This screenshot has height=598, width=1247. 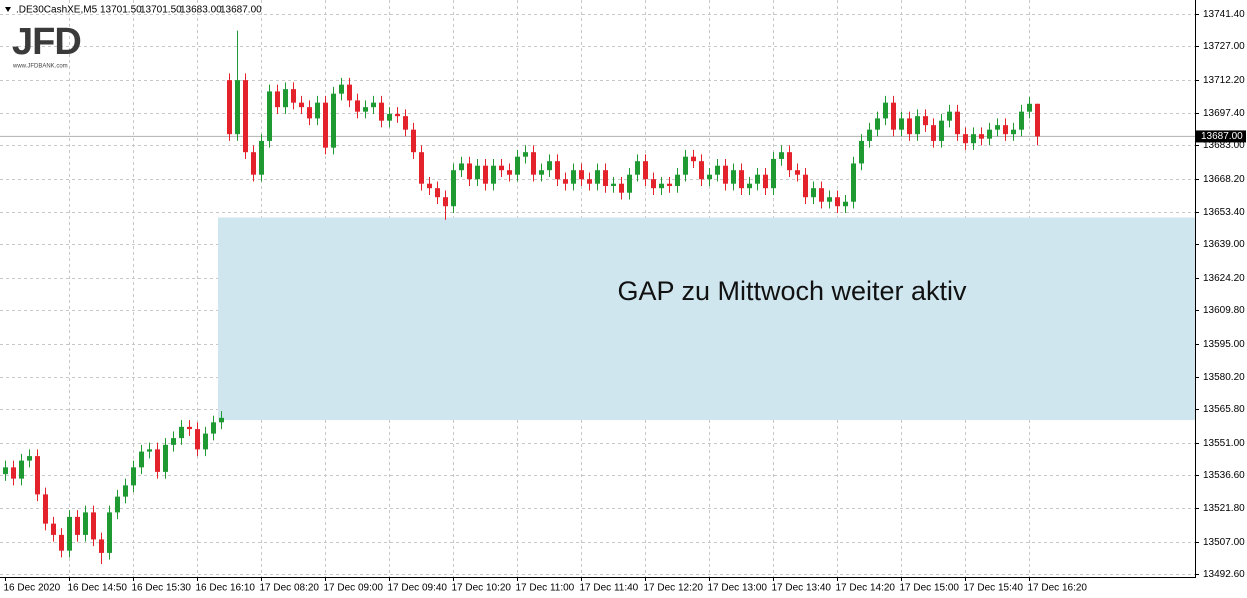 I want to click on current-price-label: 13687.00, so click(x=1222, y=136).